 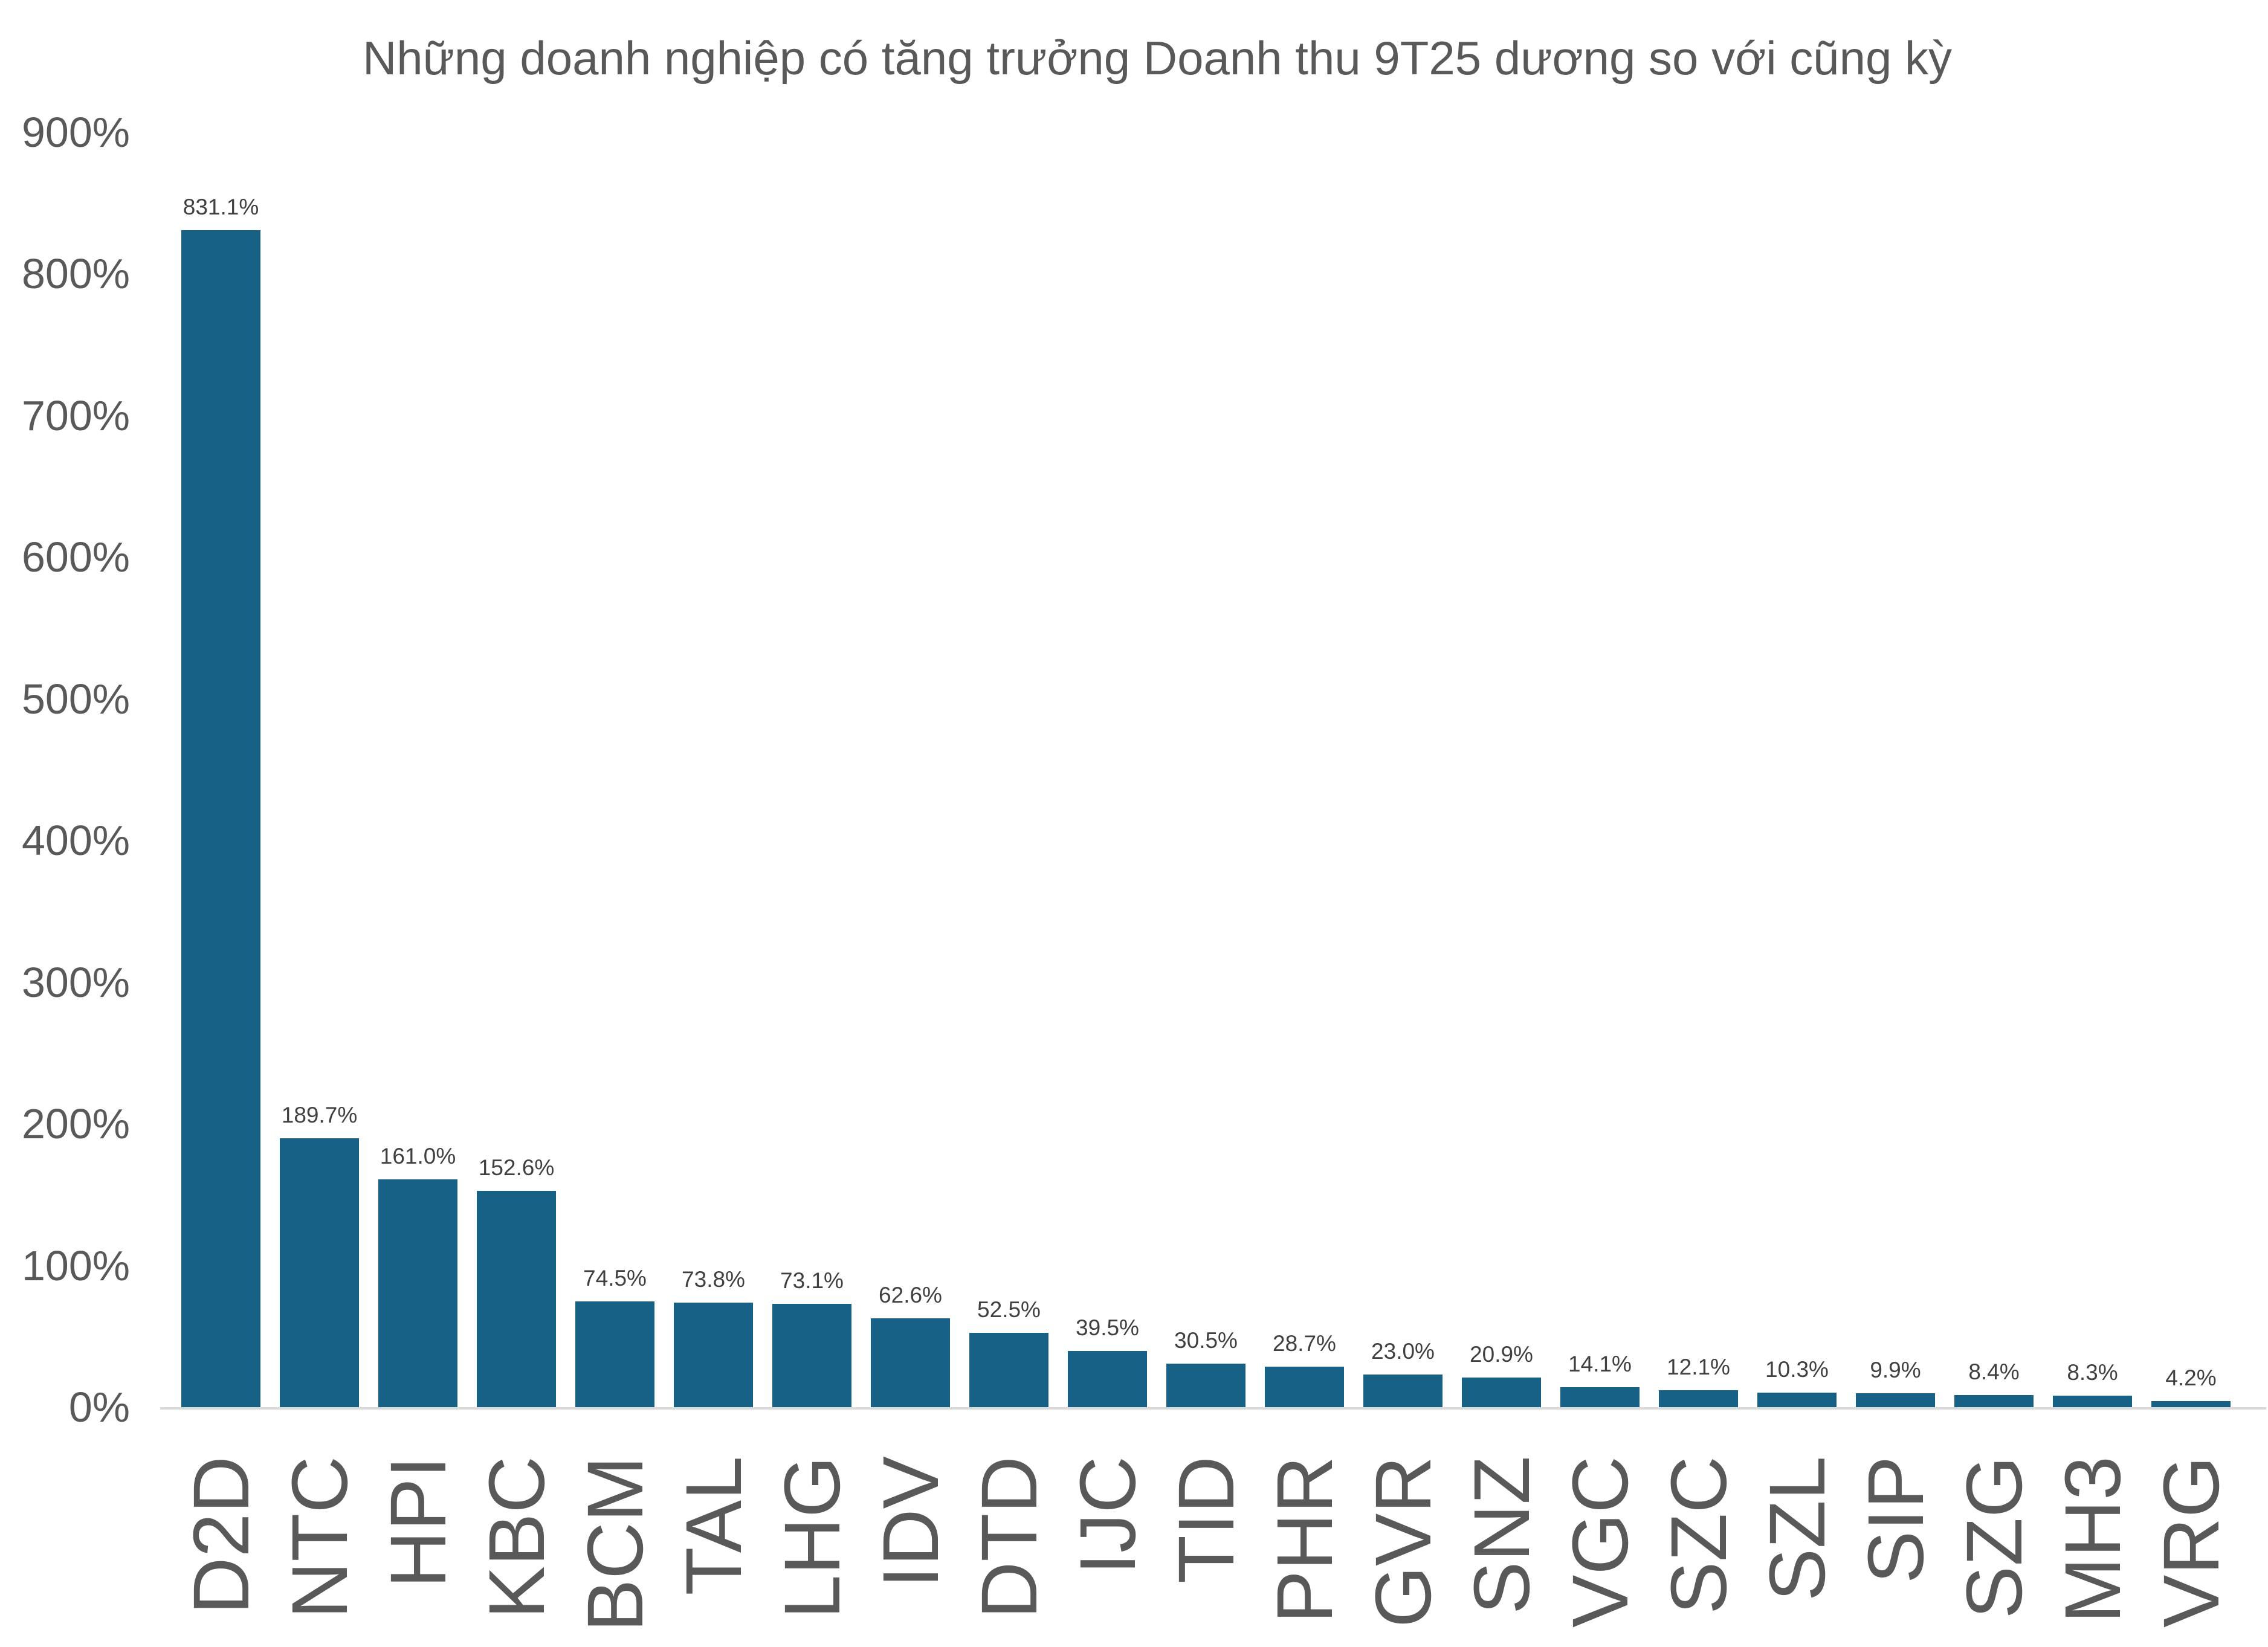 What do you see at coordinates (221, 207) in the screenshot?
I see `bar-value-label: 831.1%` at bounding box center [221, 207].